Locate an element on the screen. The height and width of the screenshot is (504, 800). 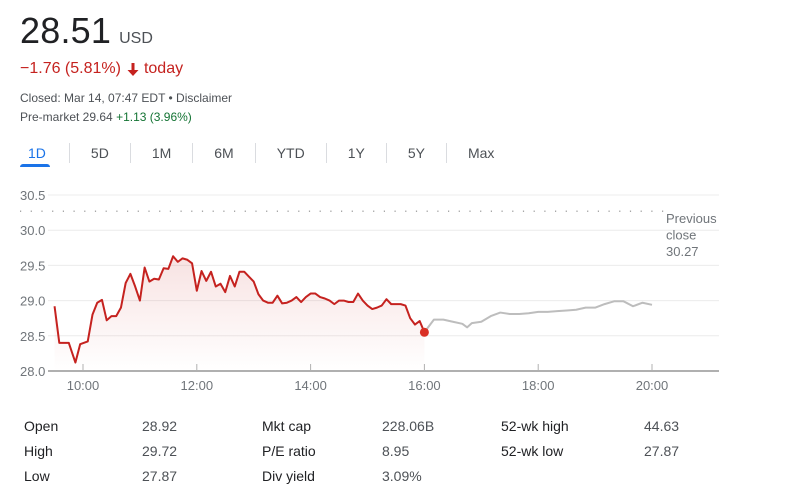
tab-1d: 1D is located at coordinates (43, 156).